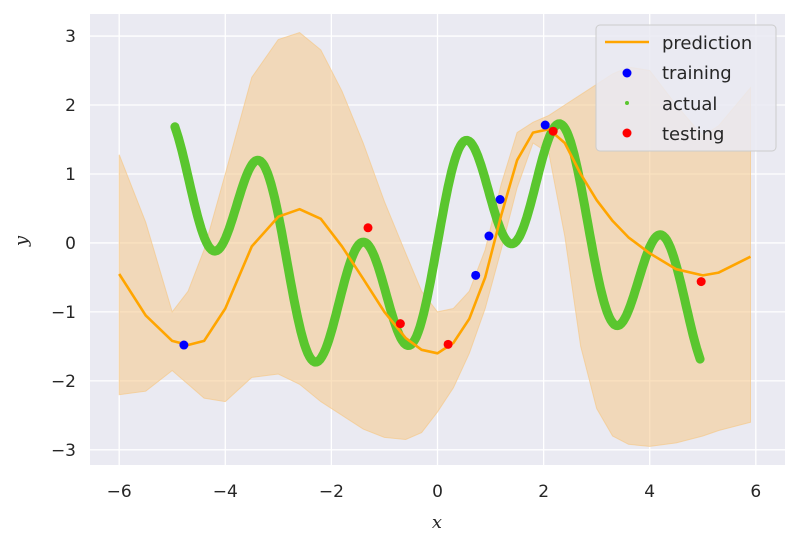  Describe the element at coordinates (63, 244) in the screenshot. I see `y-ticks: −3 −2 −1 0 1 2 3` at that location.